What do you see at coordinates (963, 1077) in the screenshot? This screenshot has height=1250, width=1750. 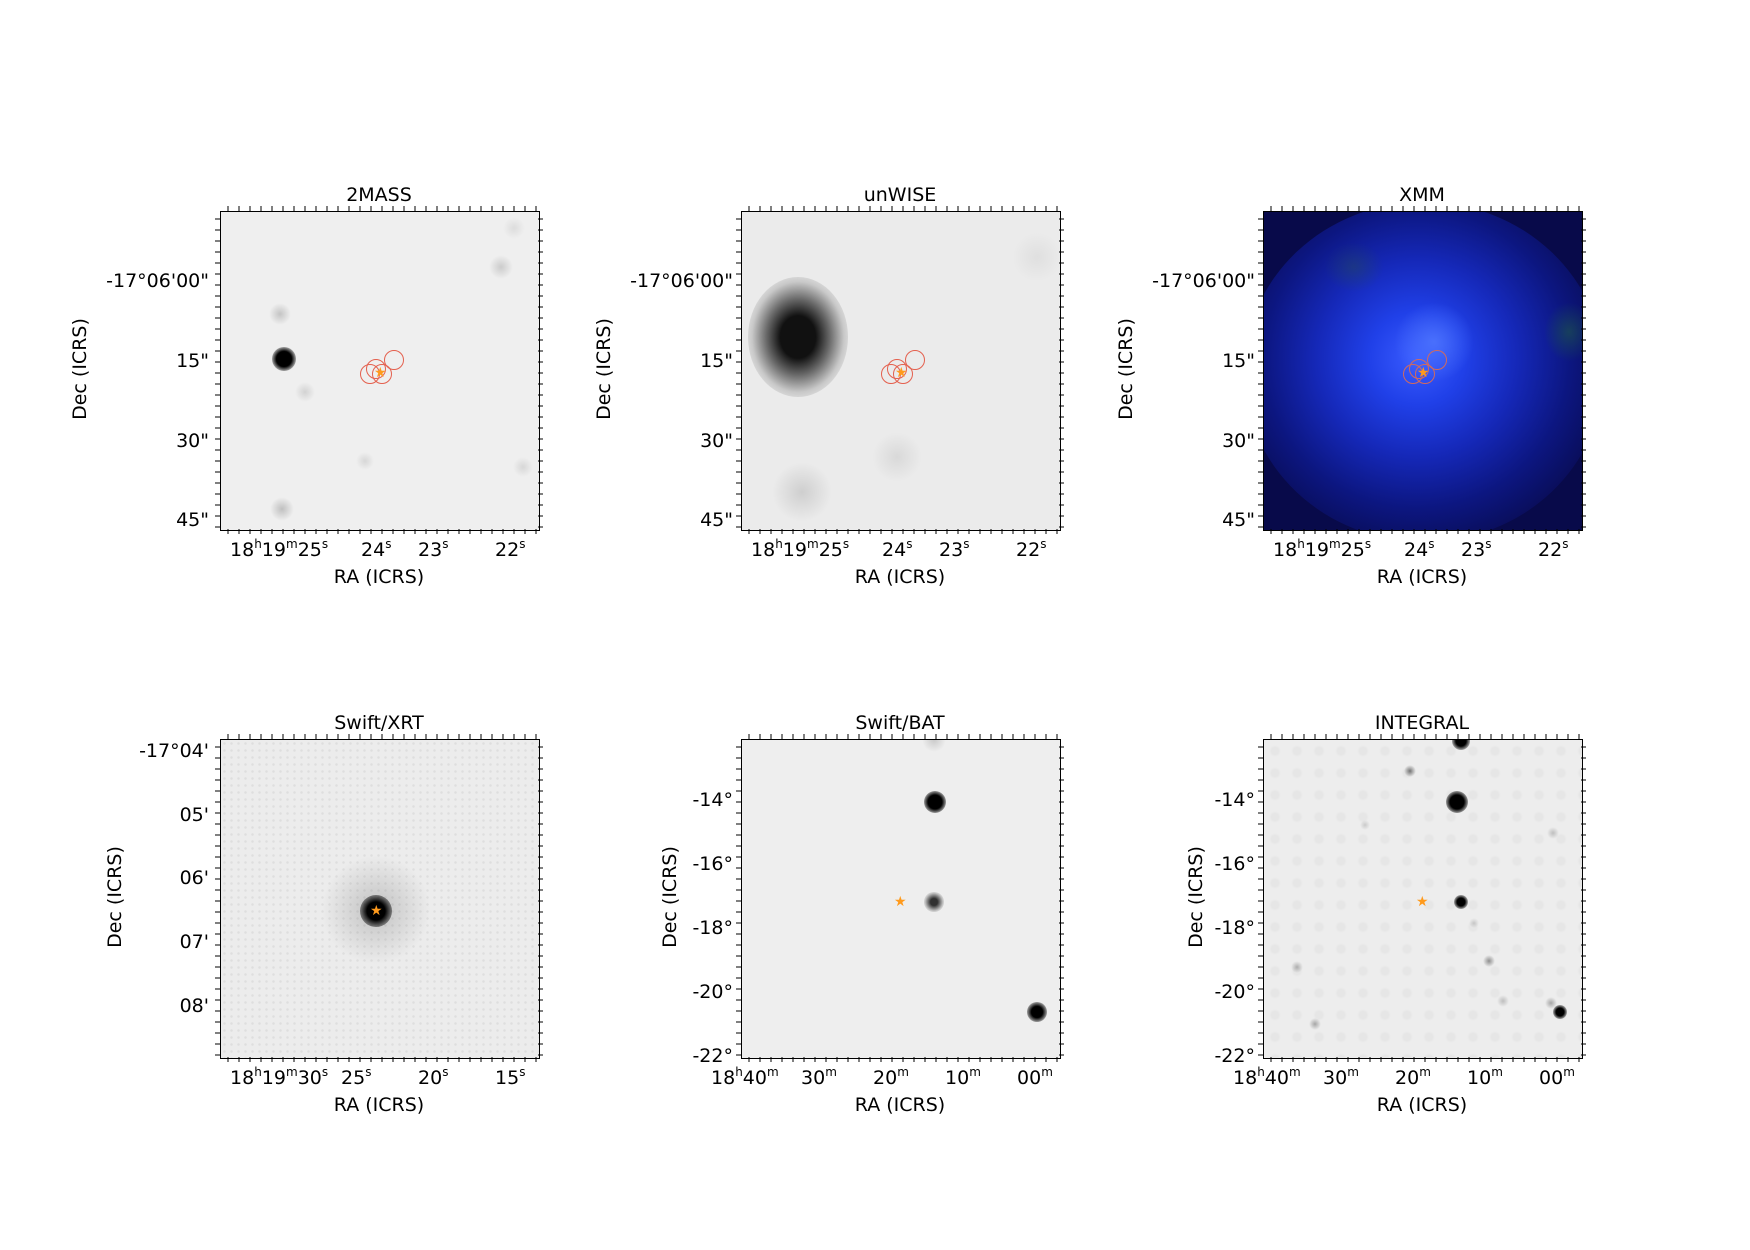 I see `x-tick-label: 10m` at bounding box center [963, 1077].